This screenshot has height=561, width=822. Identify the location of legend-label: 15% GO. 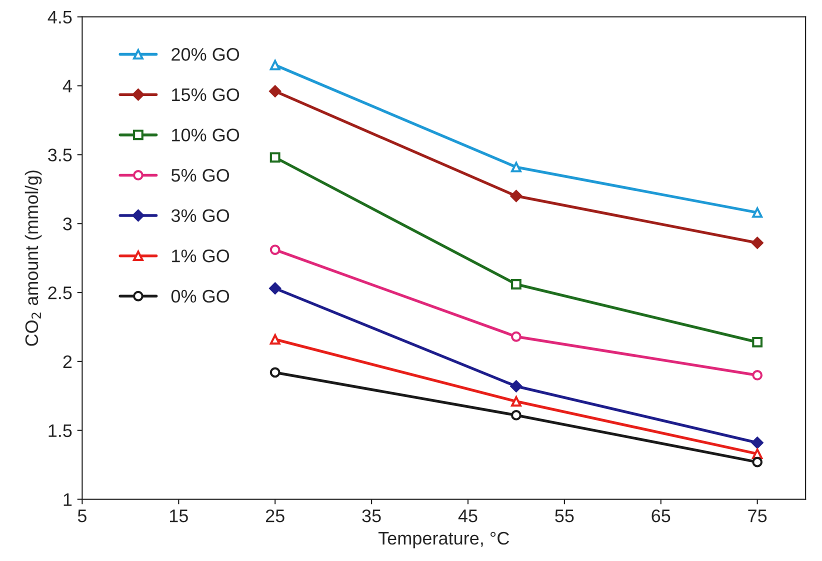
(206, 95).